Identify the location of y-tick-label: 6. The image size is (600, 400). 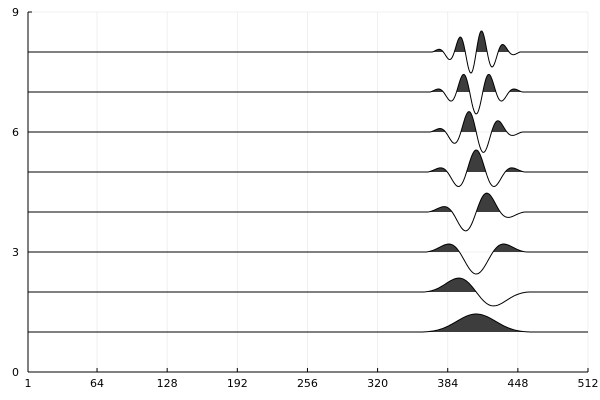
(15, 132).